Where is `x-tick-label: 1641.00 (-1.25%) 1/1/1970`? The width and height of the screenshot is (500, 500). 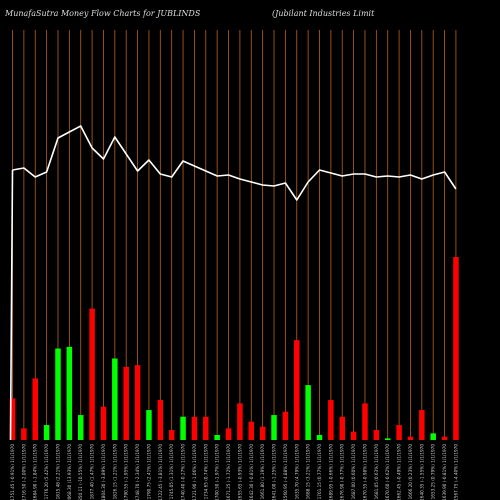 x-tick-label: 1641.00 (-1.25%) 1/1/1970 is located at coordinates (274, 472).